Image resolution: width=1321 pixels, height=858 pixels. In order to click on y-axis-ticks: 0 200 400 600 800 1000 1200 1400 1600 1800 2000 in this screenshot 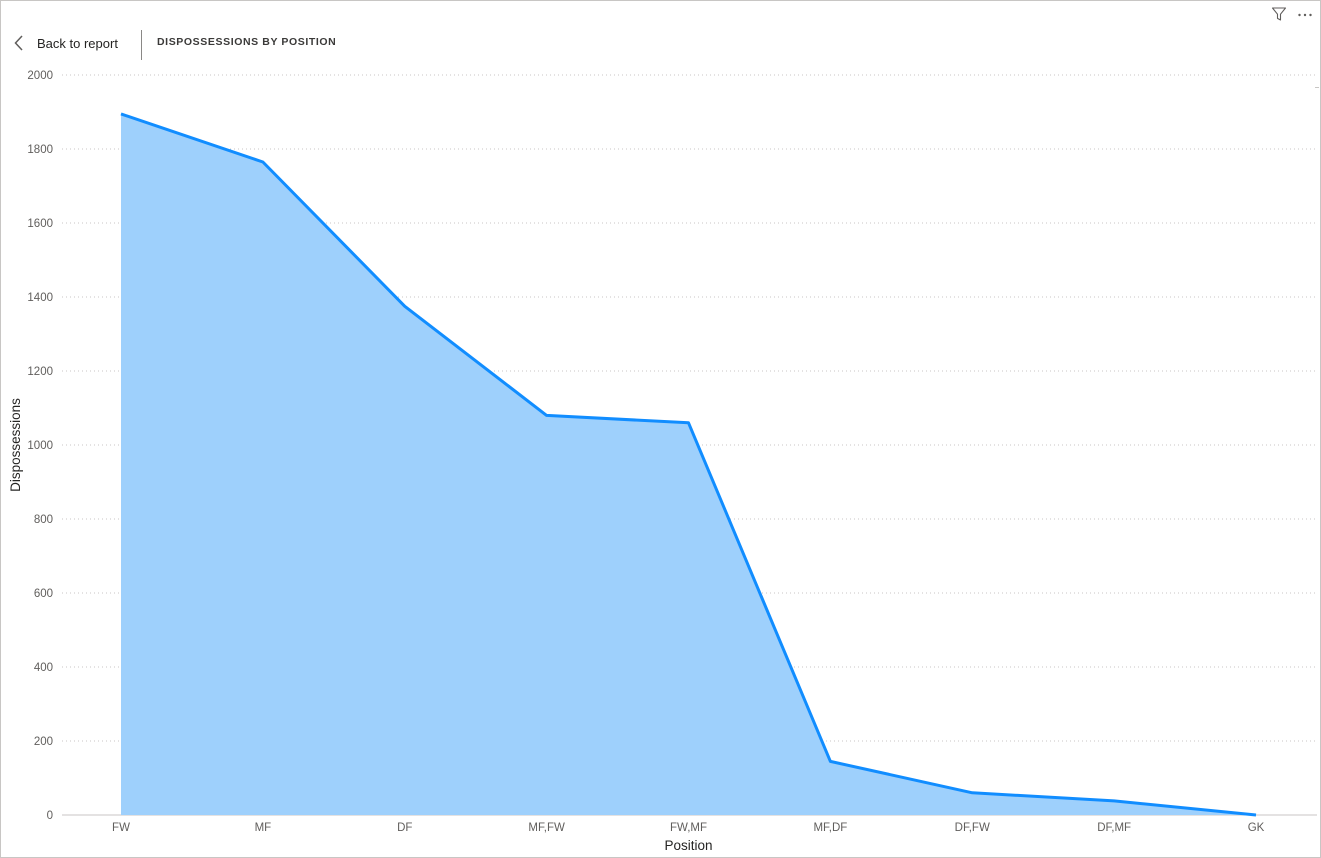, I will do `click(40, 446)`.